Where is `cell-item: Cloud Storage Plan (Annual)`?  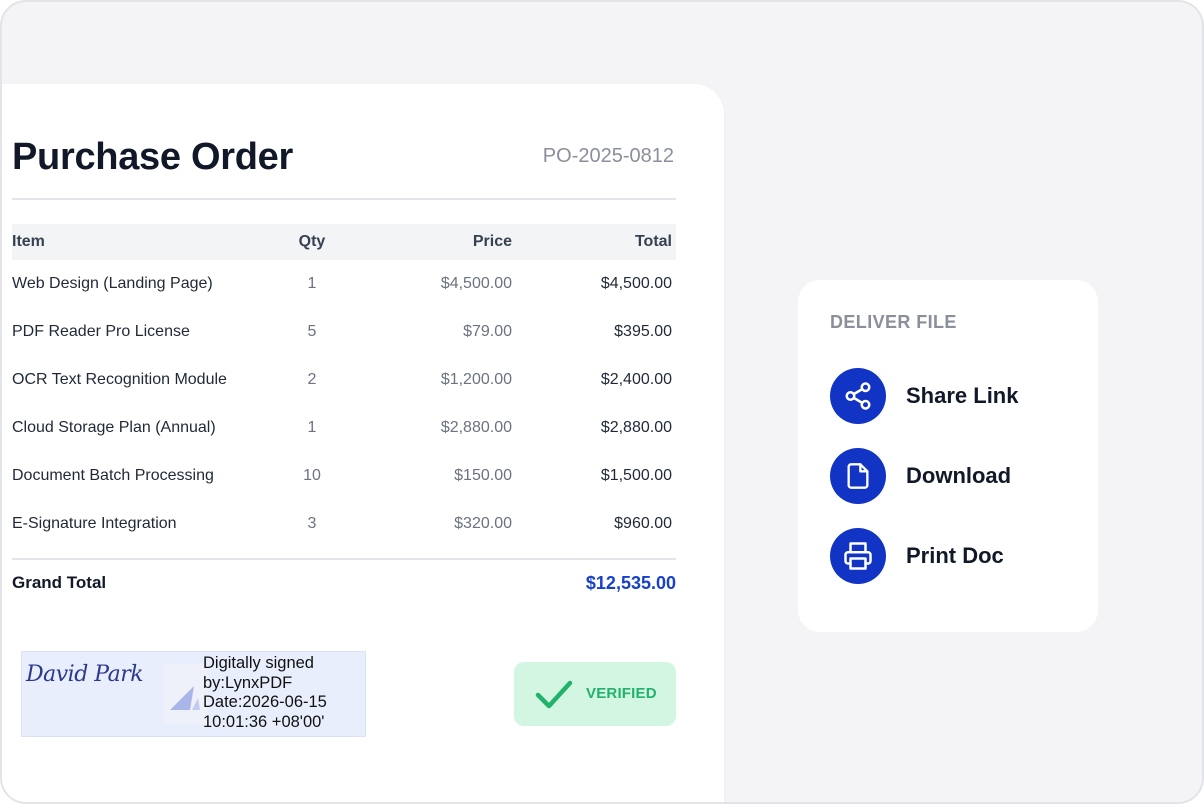
cell-item: Cloud Storage Plan (Annual) is located at coordinates (114, 427).